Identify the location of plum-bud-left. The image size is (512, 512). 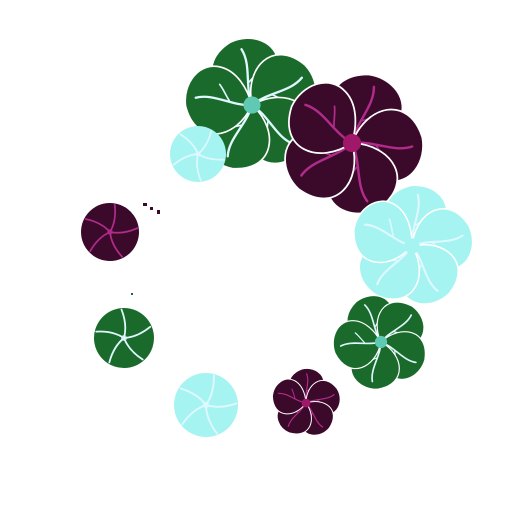
(110, 232).